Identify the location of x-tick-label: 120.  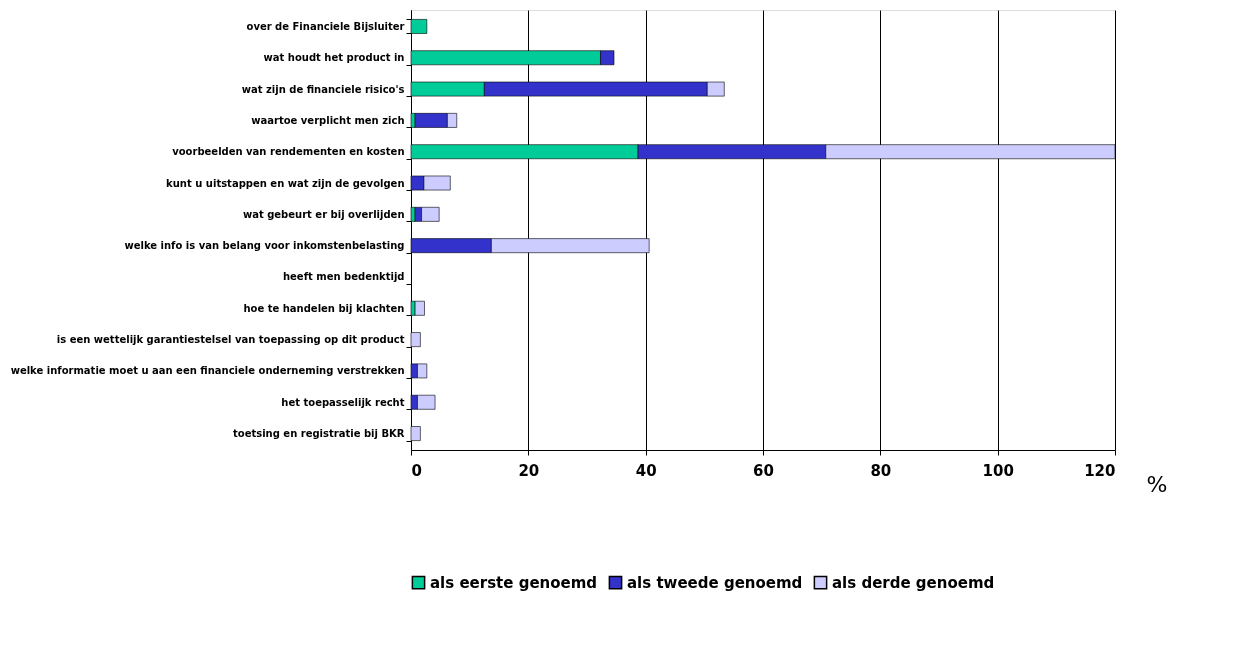
(1100, 470).